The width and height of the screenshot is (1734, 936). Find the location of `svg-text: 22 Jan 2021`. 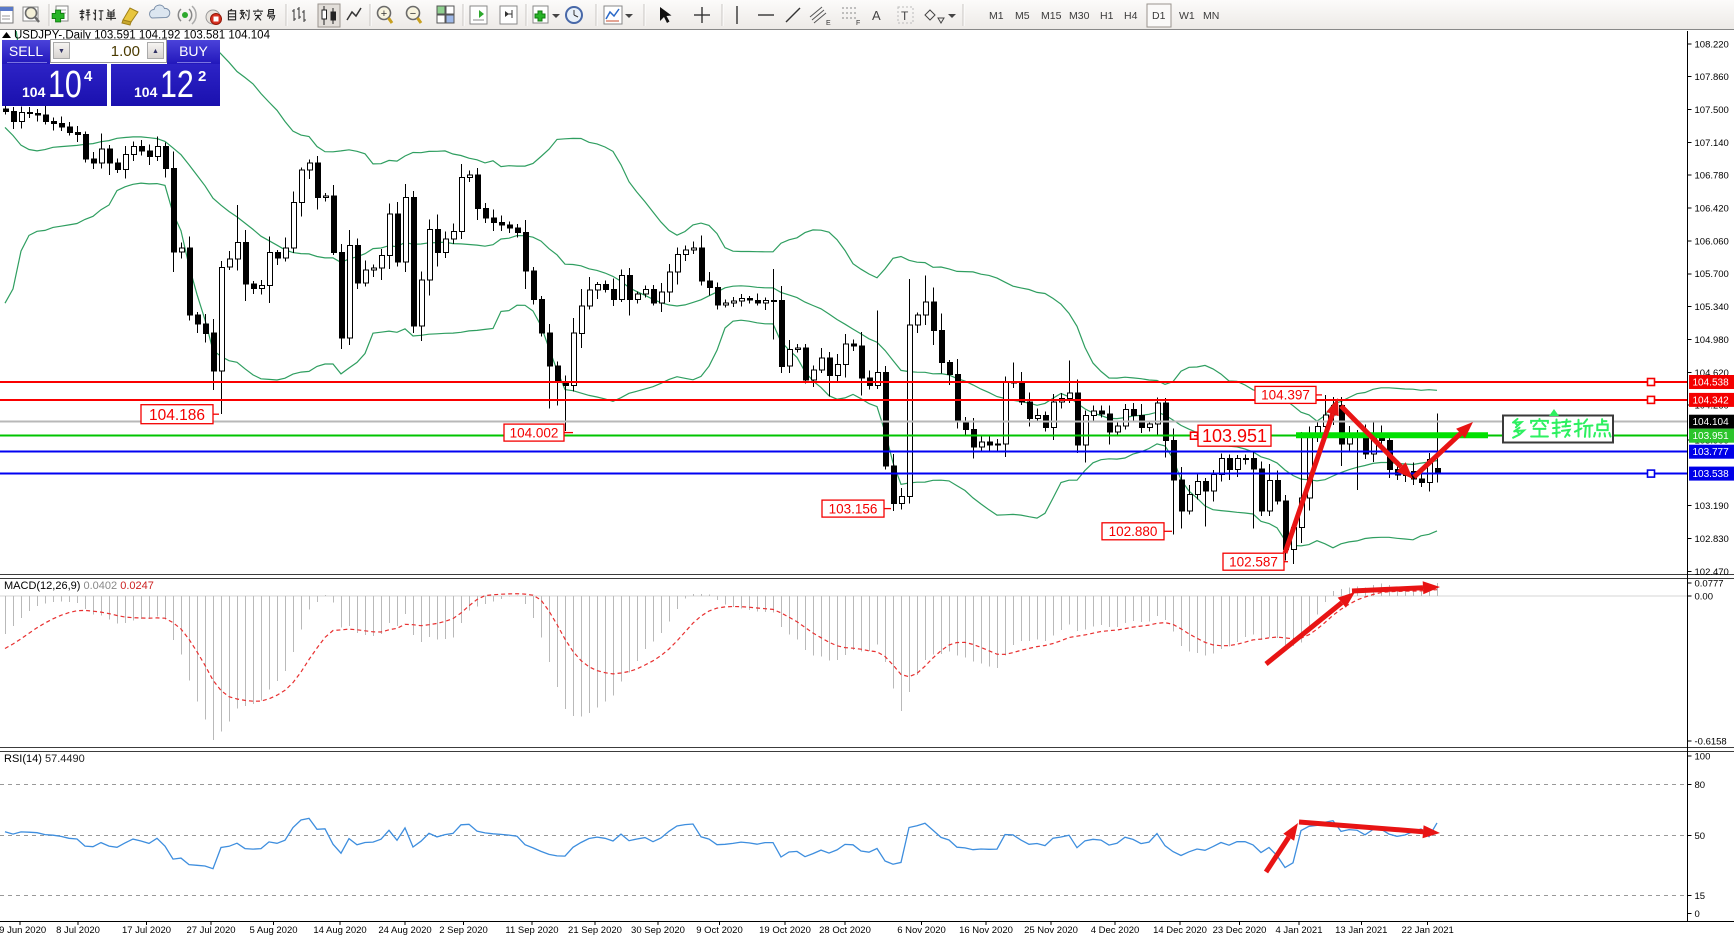

svg-text: 22 Jan 2021 is located at coordinates (1428, 930).